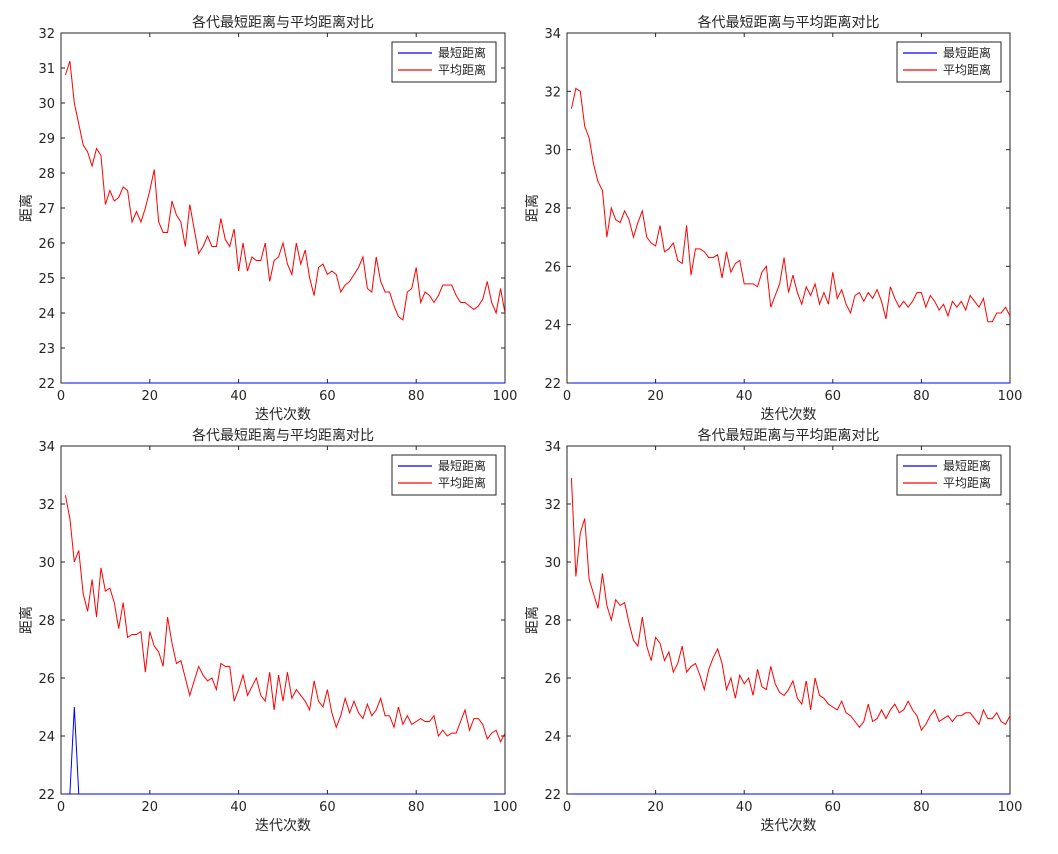  What do you see at coordinates (46, 139) in the screenshot?
I see `y-tick-label: 29` at bounding box center [46, 139].